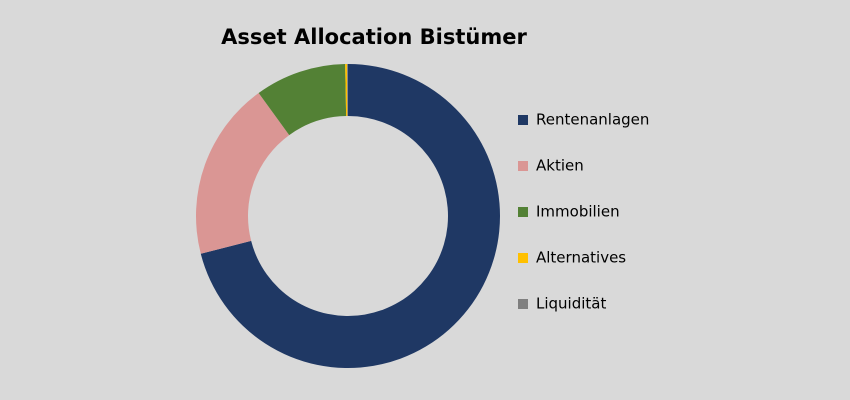 This screenshot has width=850, height=400. Describe the element at coordinates (592, 120) in the screenshot. I see `legend-text: Rentenanlagen` at that location.